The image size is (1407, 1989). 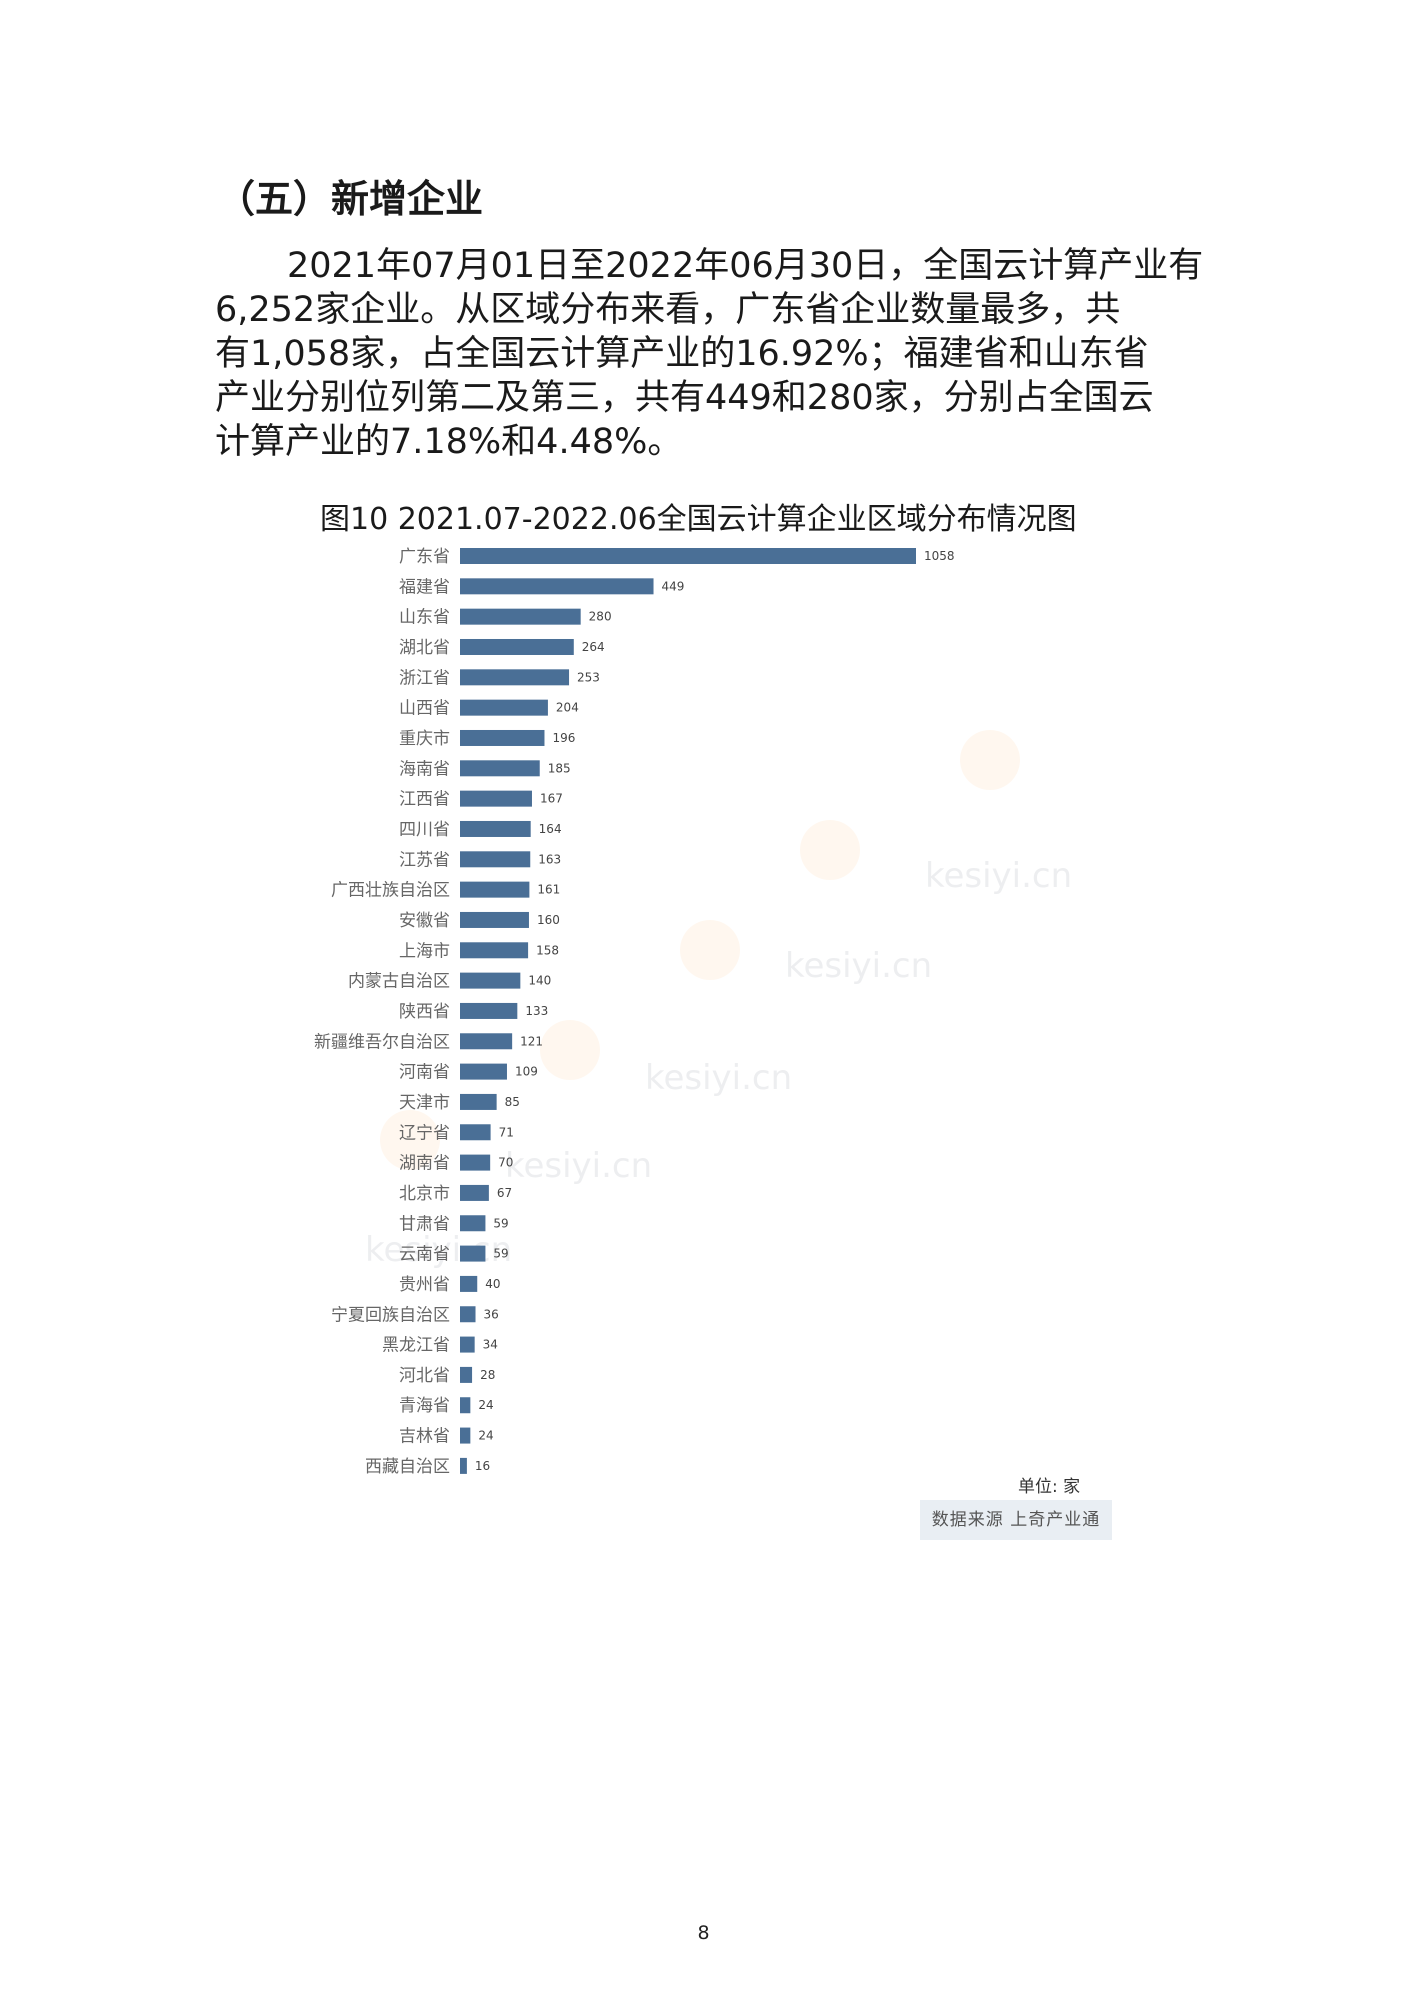 I want to click on value-label: 160, so click(x=548, y=920).